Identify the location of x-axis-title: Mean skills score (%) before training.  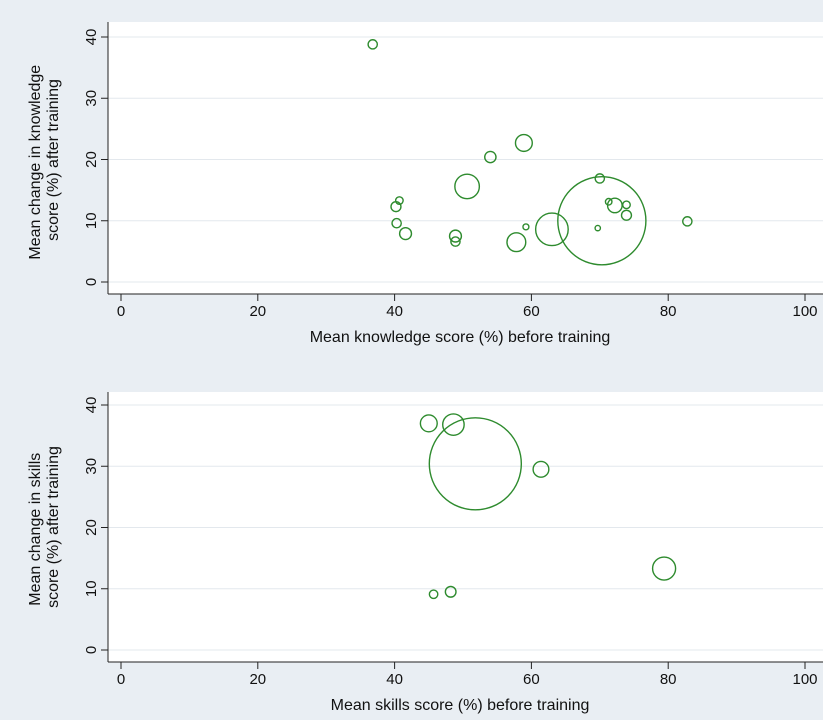
(460, 705).